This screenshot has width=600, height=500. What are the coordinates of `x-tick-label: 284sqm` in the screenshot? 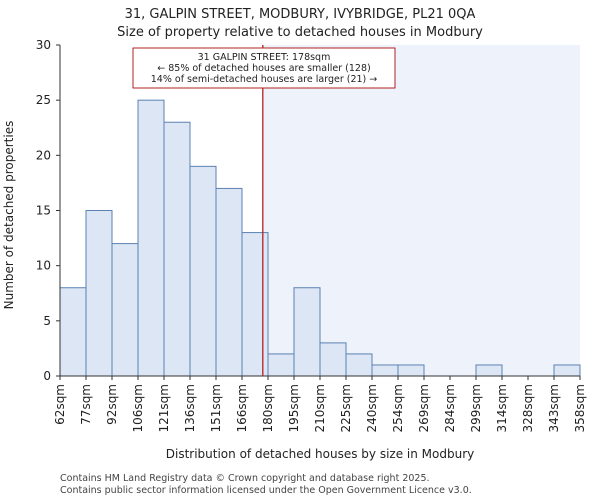 It's located at (450, 408).